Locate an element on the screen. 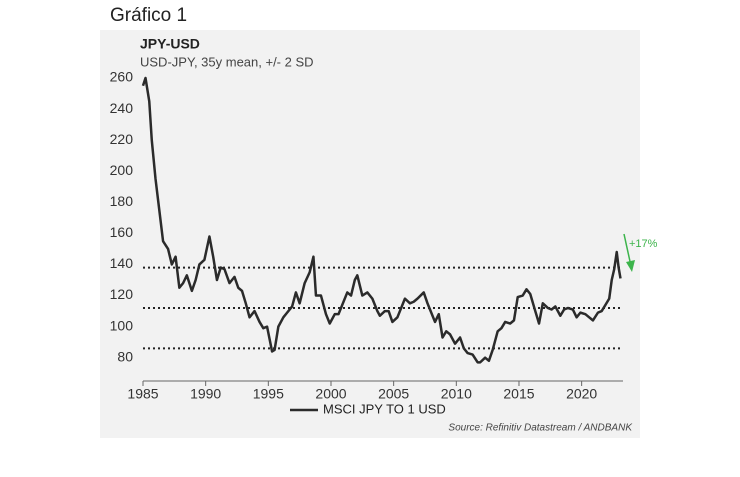 The width and height of the screenshot is (740, 477). chart-title: JPY-USD is located at coordinates (170, 44).